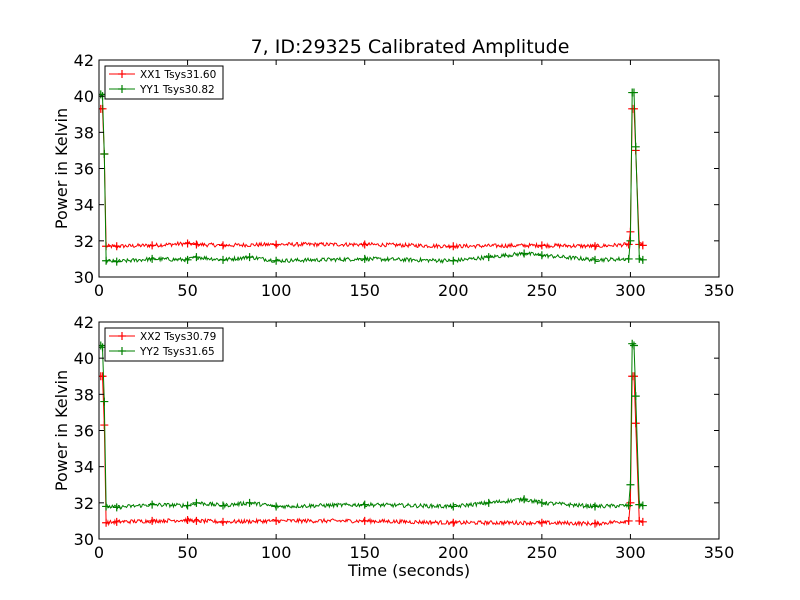  Describe the element at coordinates (84, 241) in the screenshot. I see `y-tick-label: 32` at that location.